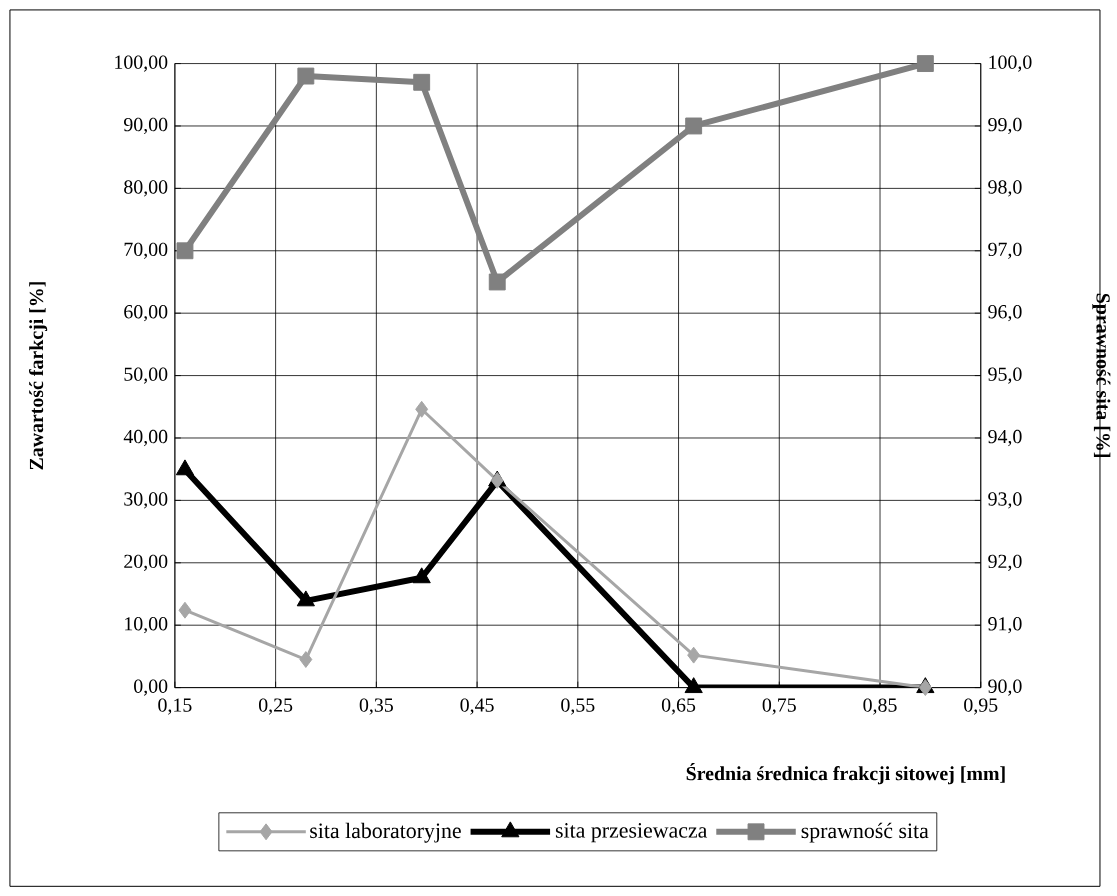 This screenshot has height=896, width=1117. What do you see at coordinates (1005, 687) in the screenshot?
I see `y2-tick-label: 90,0` at bounding box center [1005, 687].